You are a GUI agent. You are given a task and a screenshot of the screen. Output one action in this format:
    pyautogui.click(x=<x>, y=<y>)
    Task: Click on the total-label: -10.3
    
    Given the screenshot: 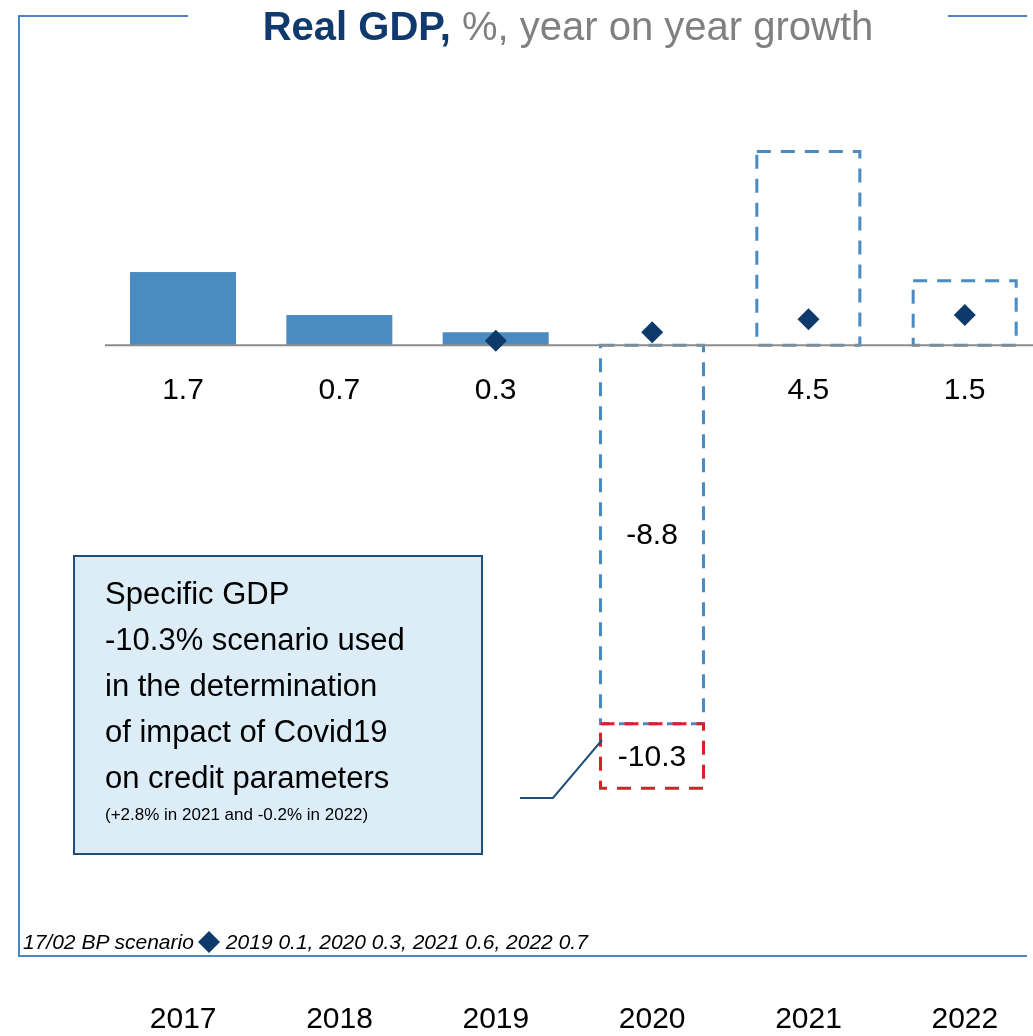 What is the action you would take?
    pyautogui.click(x=652, y=755)
    